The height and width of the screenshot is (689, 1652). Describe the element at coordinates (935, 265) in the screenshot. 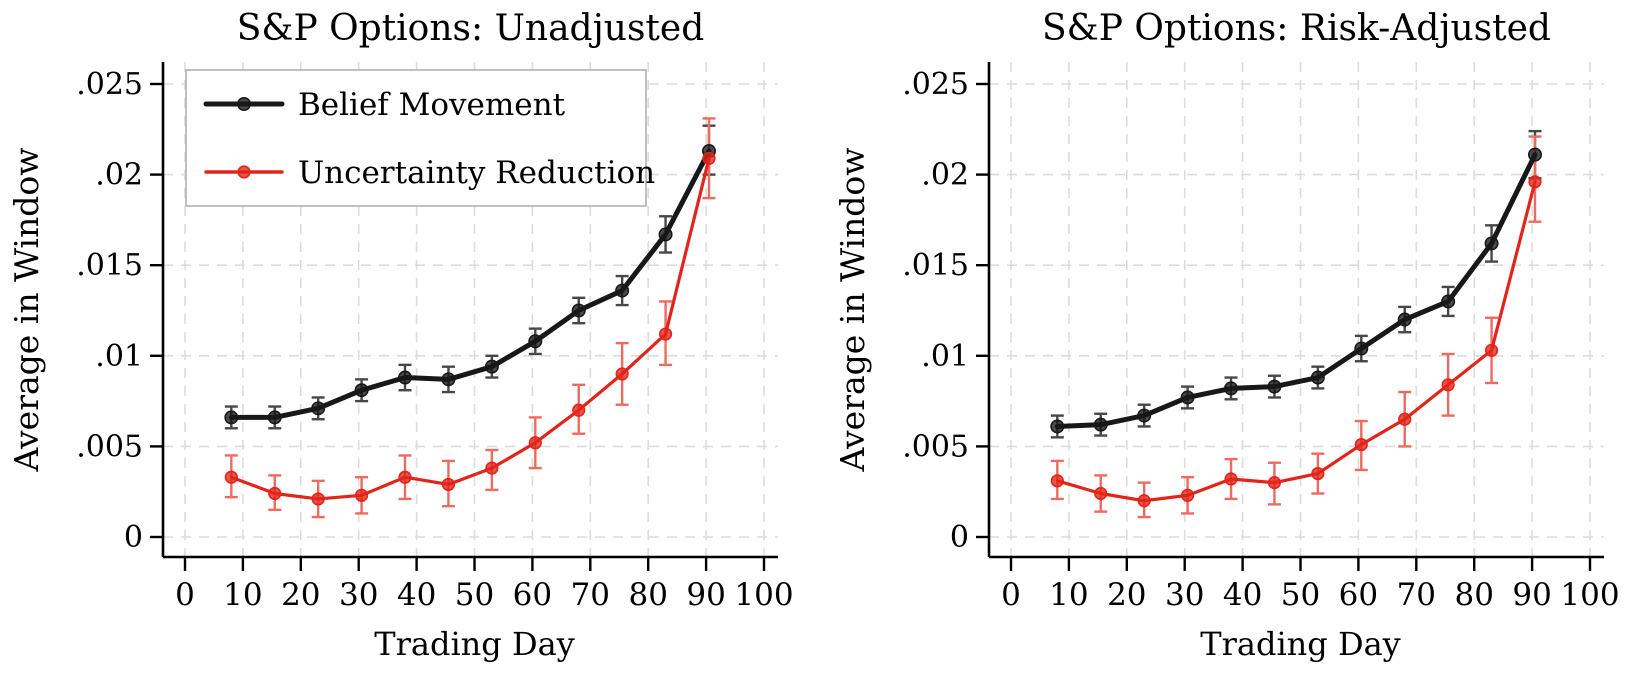

I see `y-tick-label: .015` at that location.